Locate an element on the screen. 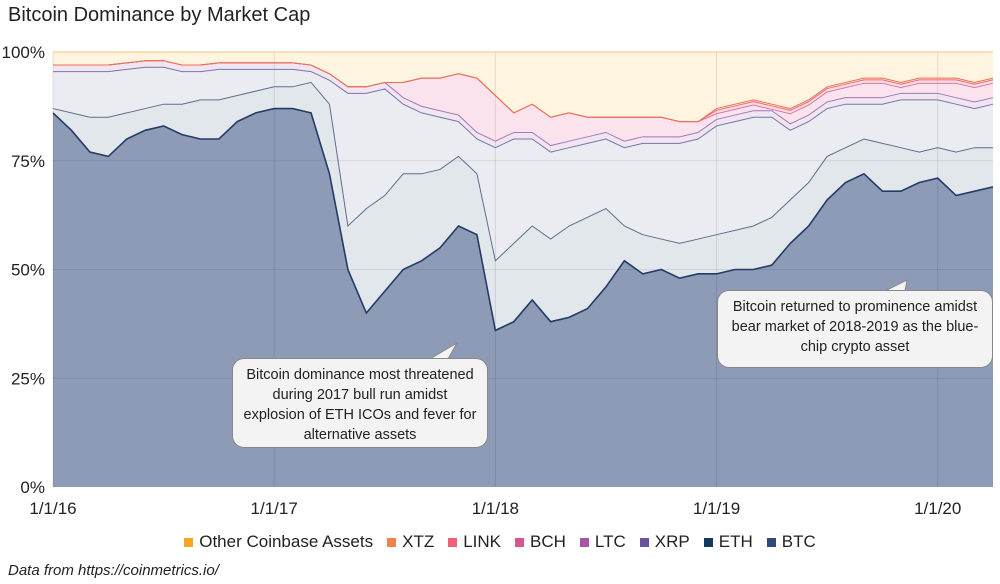 The image size is (1000, 584). area-other-coinbase-assets is located at coordinates (523, 87).